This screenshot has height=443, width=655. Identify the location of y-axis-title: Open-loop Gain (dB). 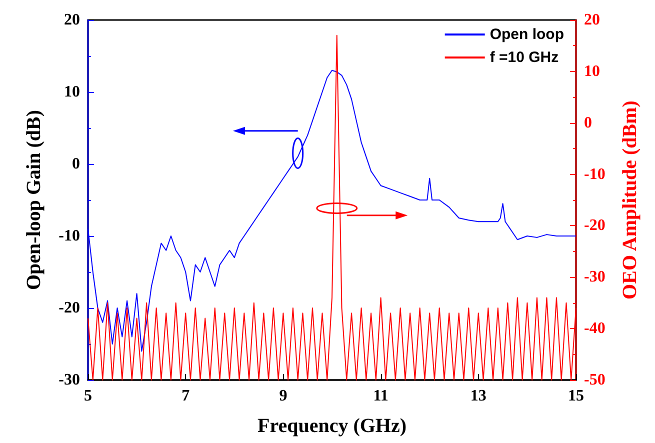
(34, 200).